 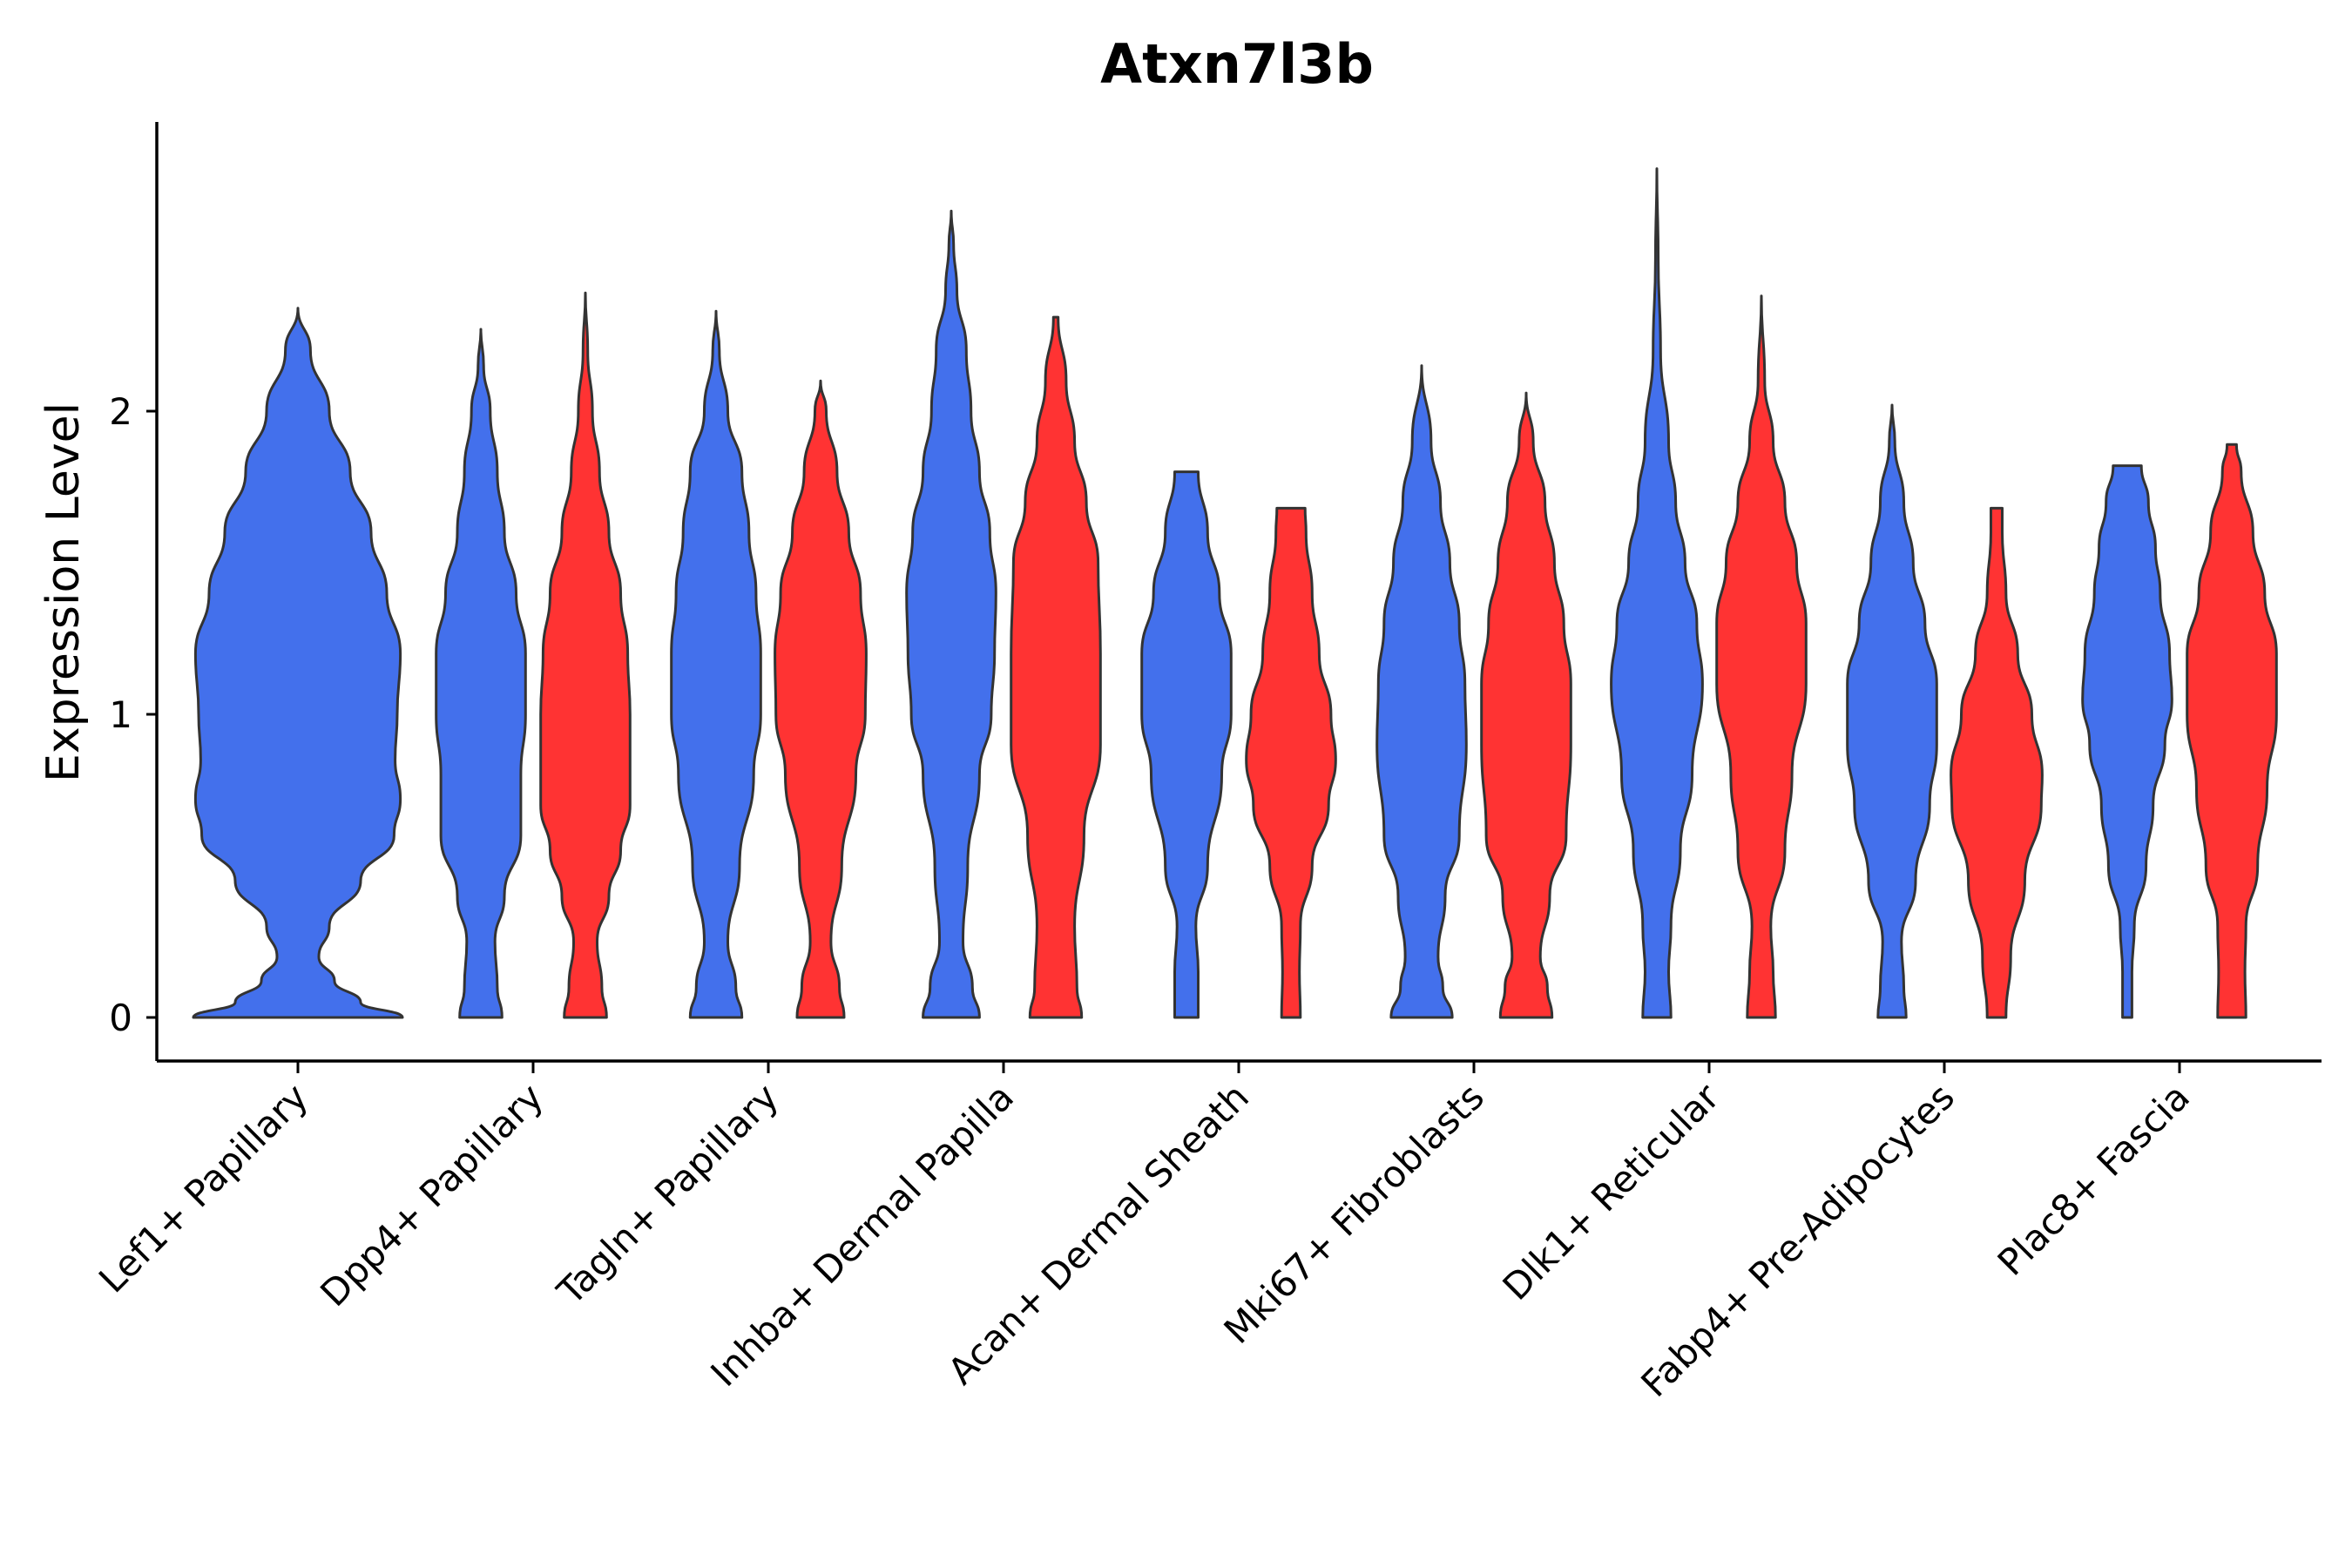 I want to click on violin-7-group2, so click(x=1762, y=657).